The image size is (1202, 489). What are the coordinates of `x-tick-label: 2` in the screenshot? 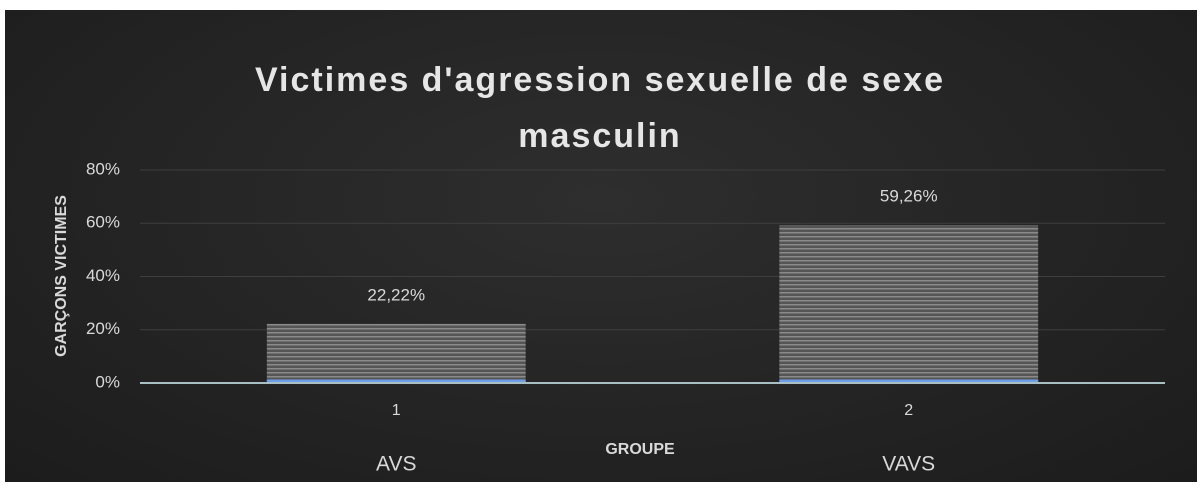 It's located at (908, 410).